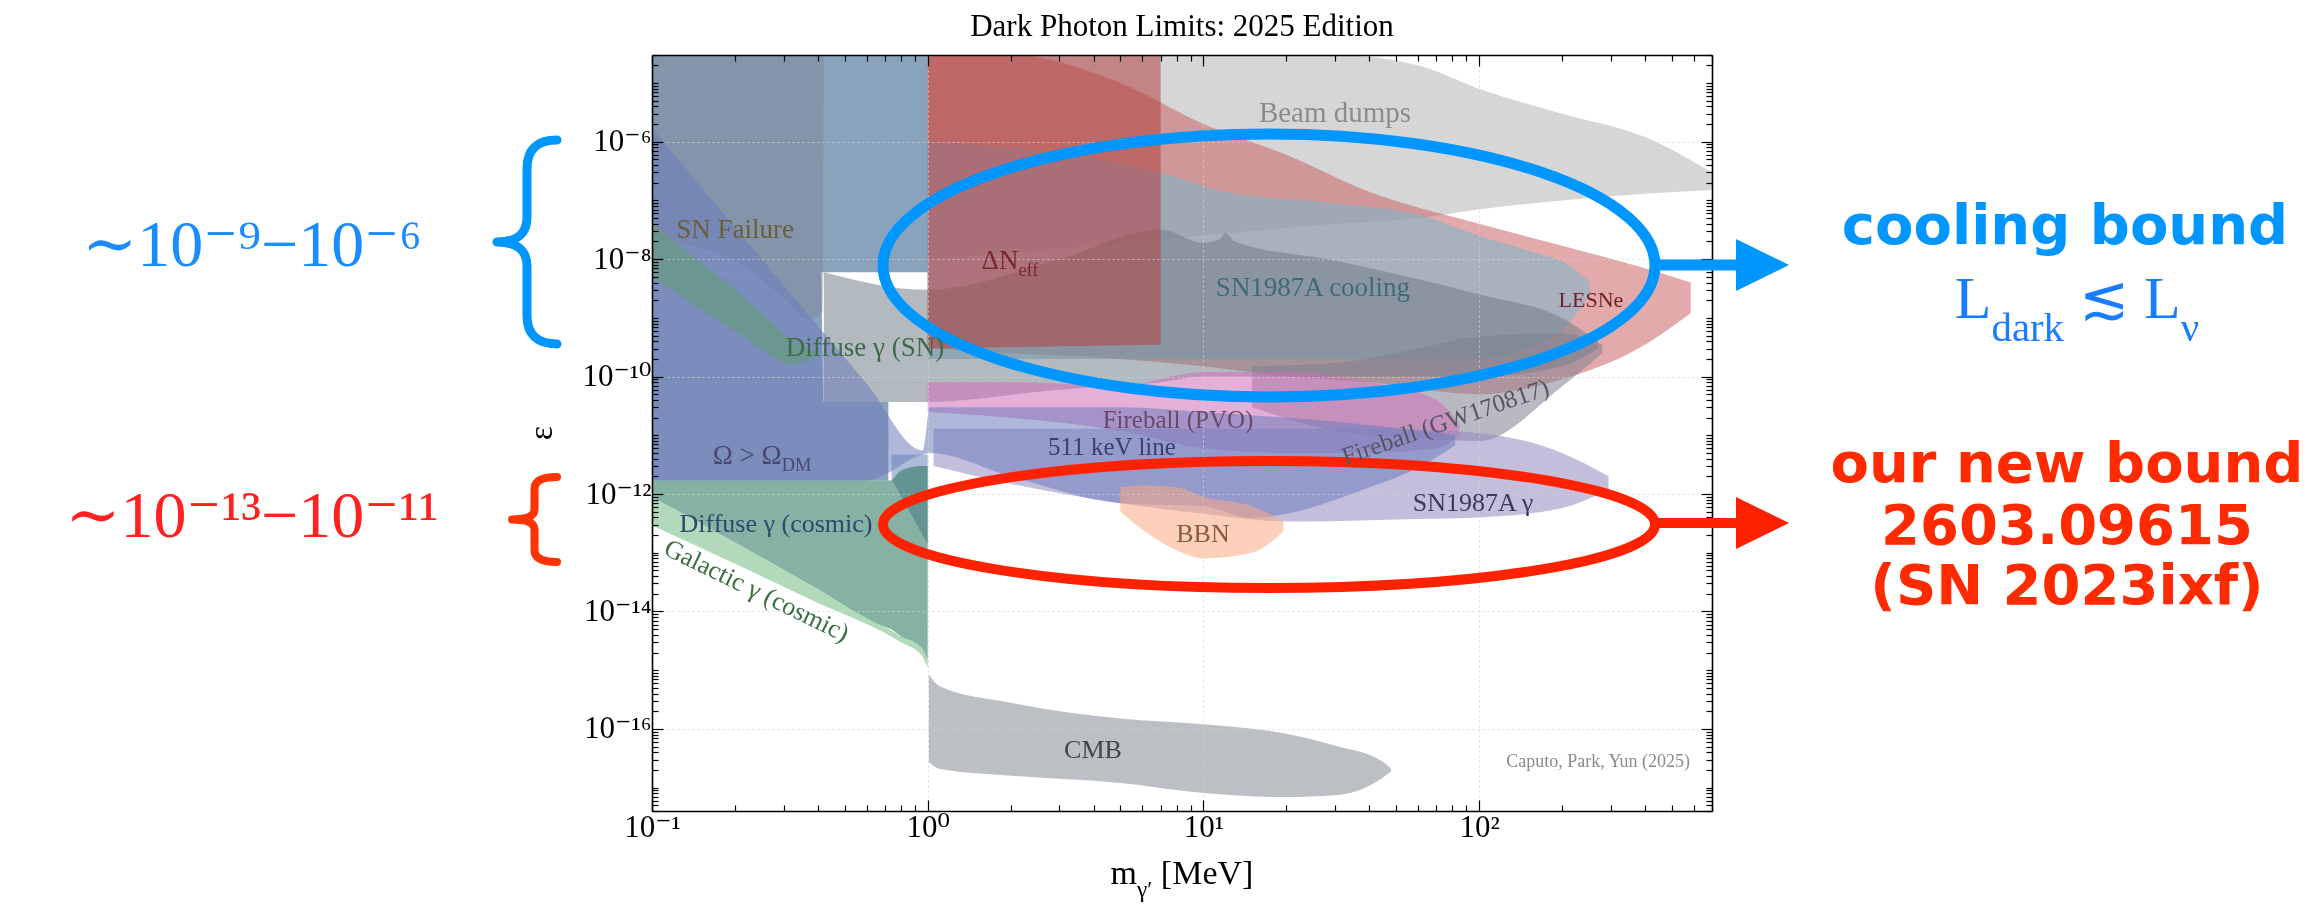 The width and height of the screenshot is (2323, 905). I want to click on annotation: ΔN$_{eff}$, so click(1010, 262).